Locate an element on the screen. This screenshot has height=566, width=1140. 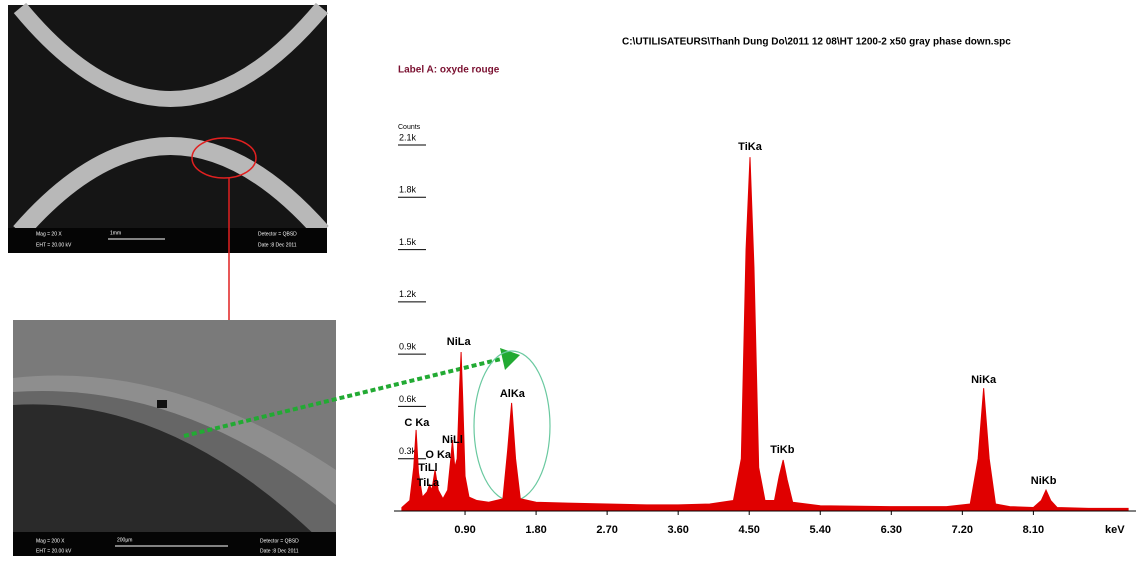
x-tick-label: 2.70 is located at coordinates (606, 530).